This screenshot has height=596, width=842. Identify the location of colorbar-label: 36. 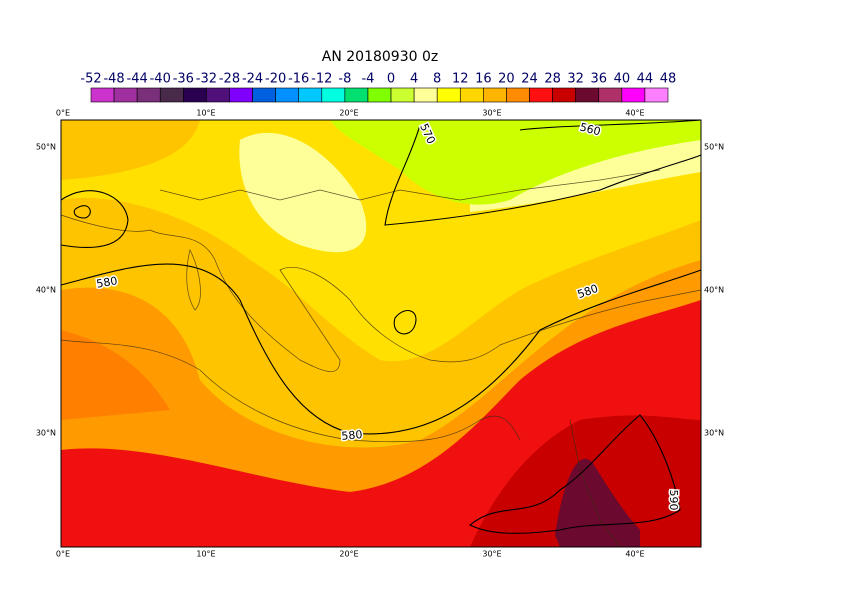
(598, 79).